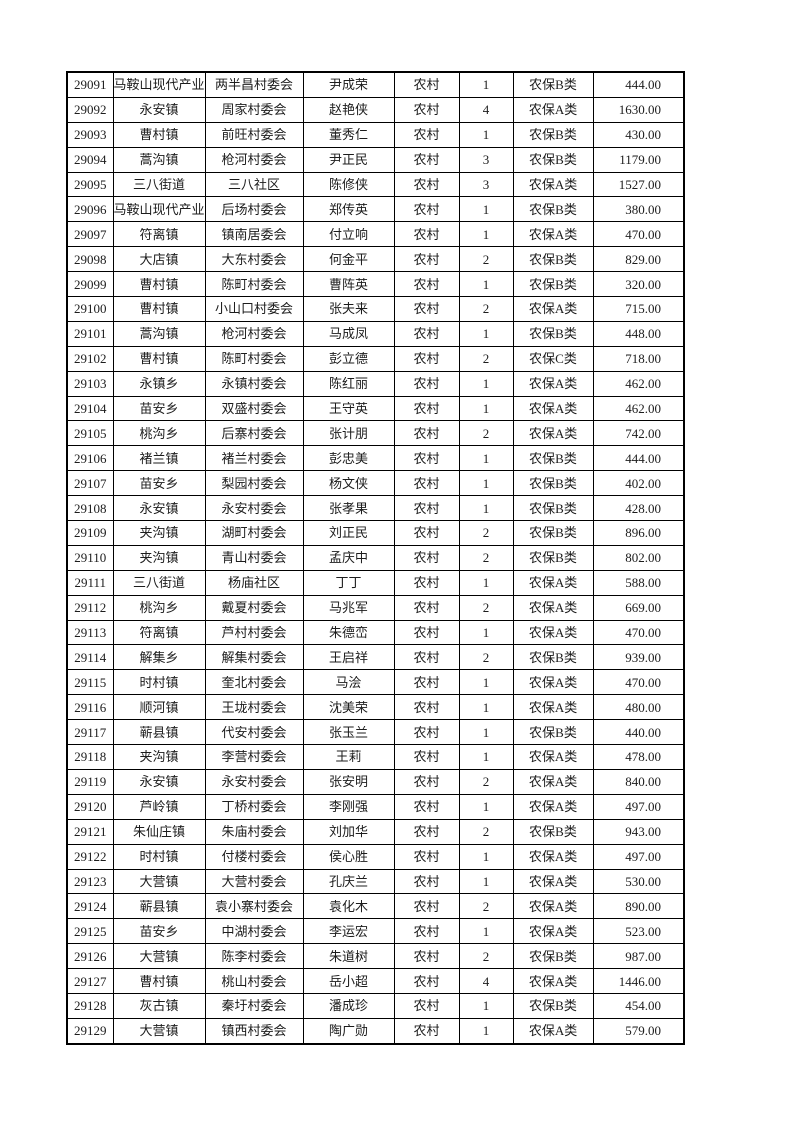 This screenshot has width=793, height=1122. What do you see at coordinates (375, 358) in the screenshot?
I see `table-row: 29102 曹村镇 陈町村委会 彭立德 农村 2 农保C类 718.00` at bounding box center [375, 358].